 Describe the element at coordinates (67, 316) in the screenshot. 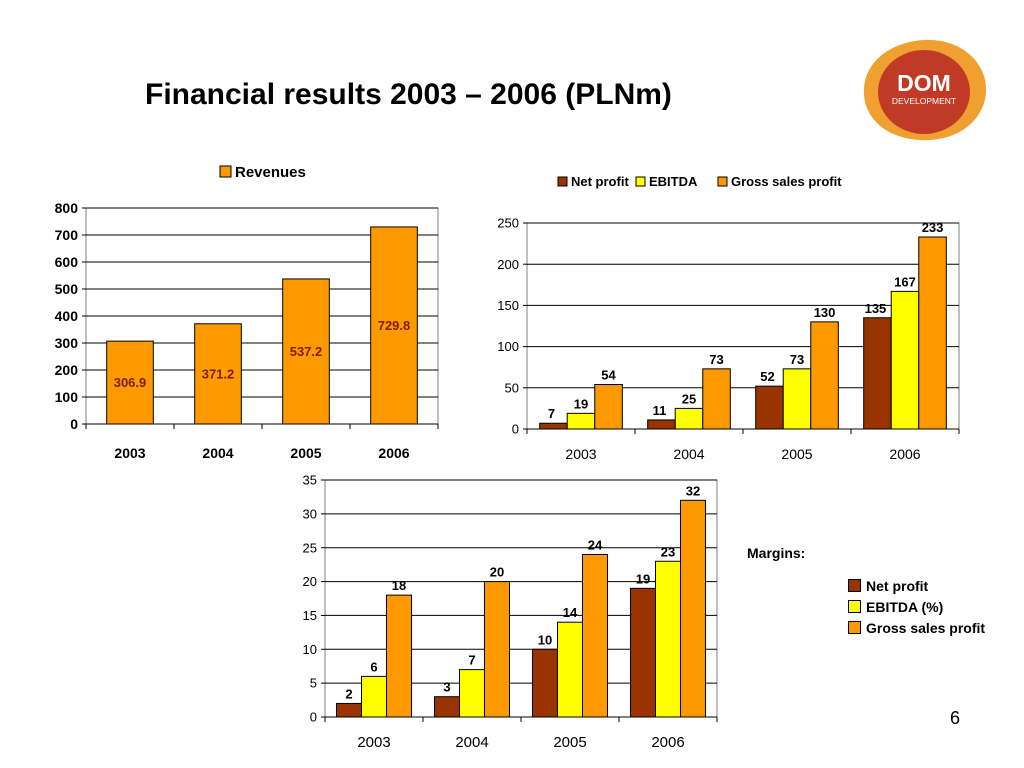

I see `y-tick-label: 400` at that location.